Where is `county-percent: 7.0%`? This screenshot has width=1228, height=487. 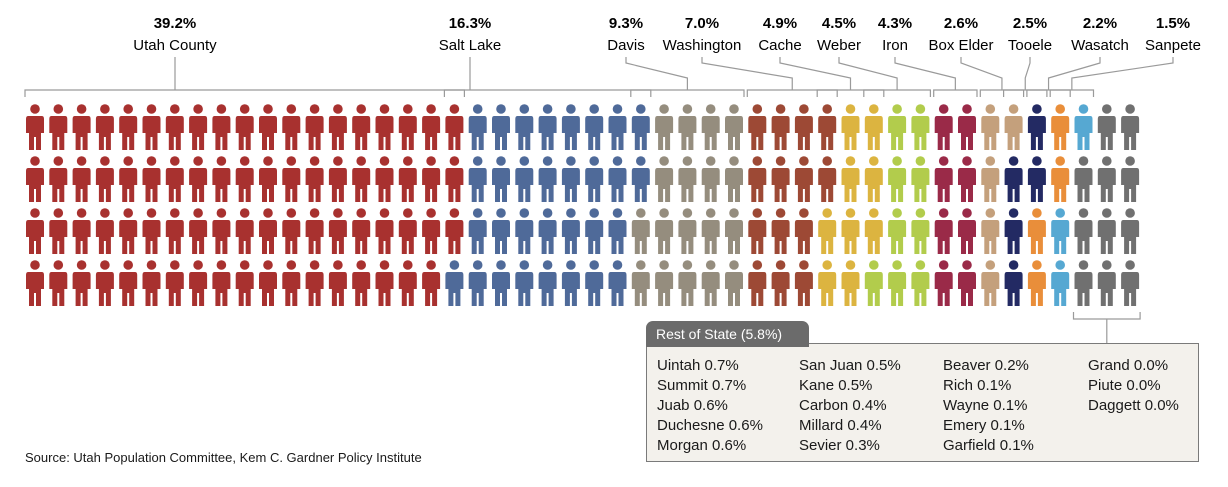
county-percent: 7.0% is located at coordinates (702, 23).